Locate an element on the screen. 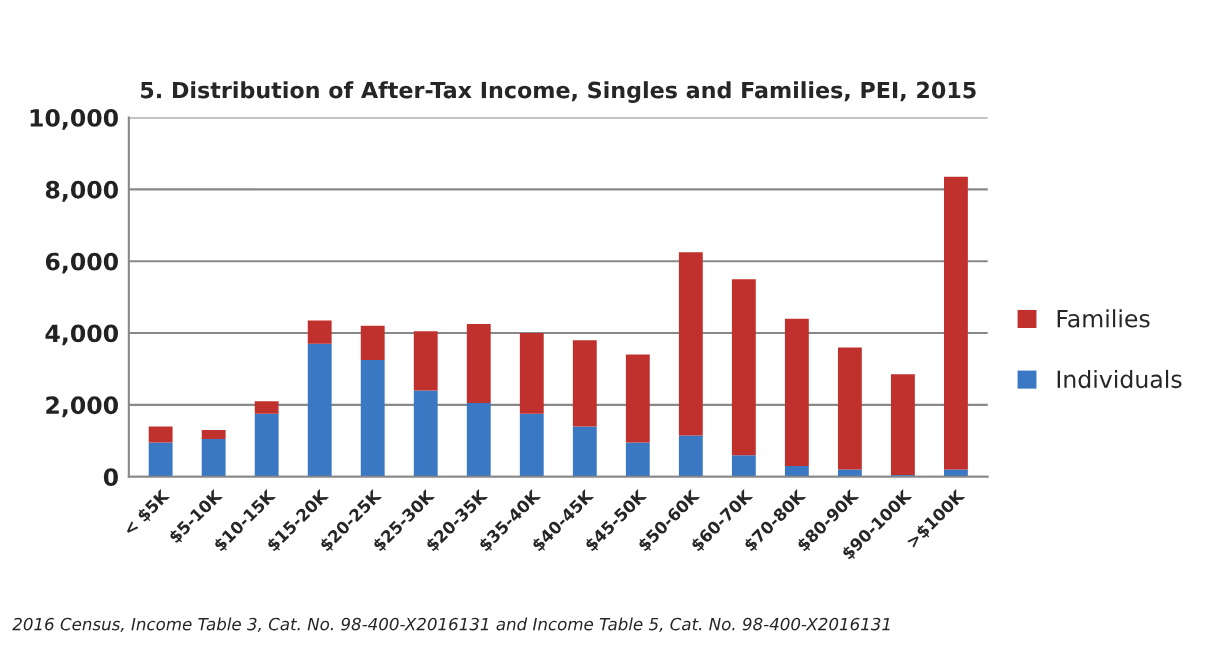 The height and width of the screenshot is (653, 1227). y-tick-label: 0 is located at coordinates (110, 477).